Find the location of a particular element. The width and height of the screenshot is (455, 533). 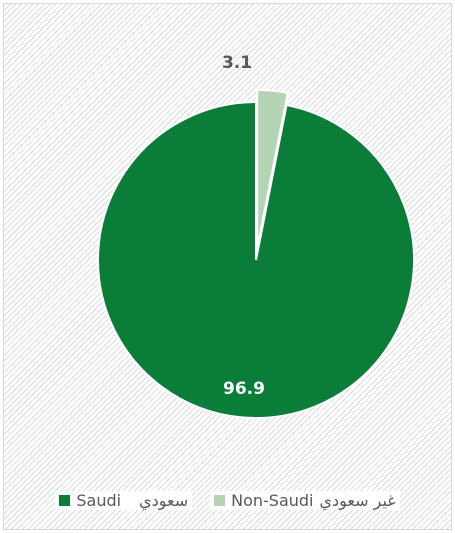

legend-item-saudi: Saudi سعودي is located at coordinates (124, 500).